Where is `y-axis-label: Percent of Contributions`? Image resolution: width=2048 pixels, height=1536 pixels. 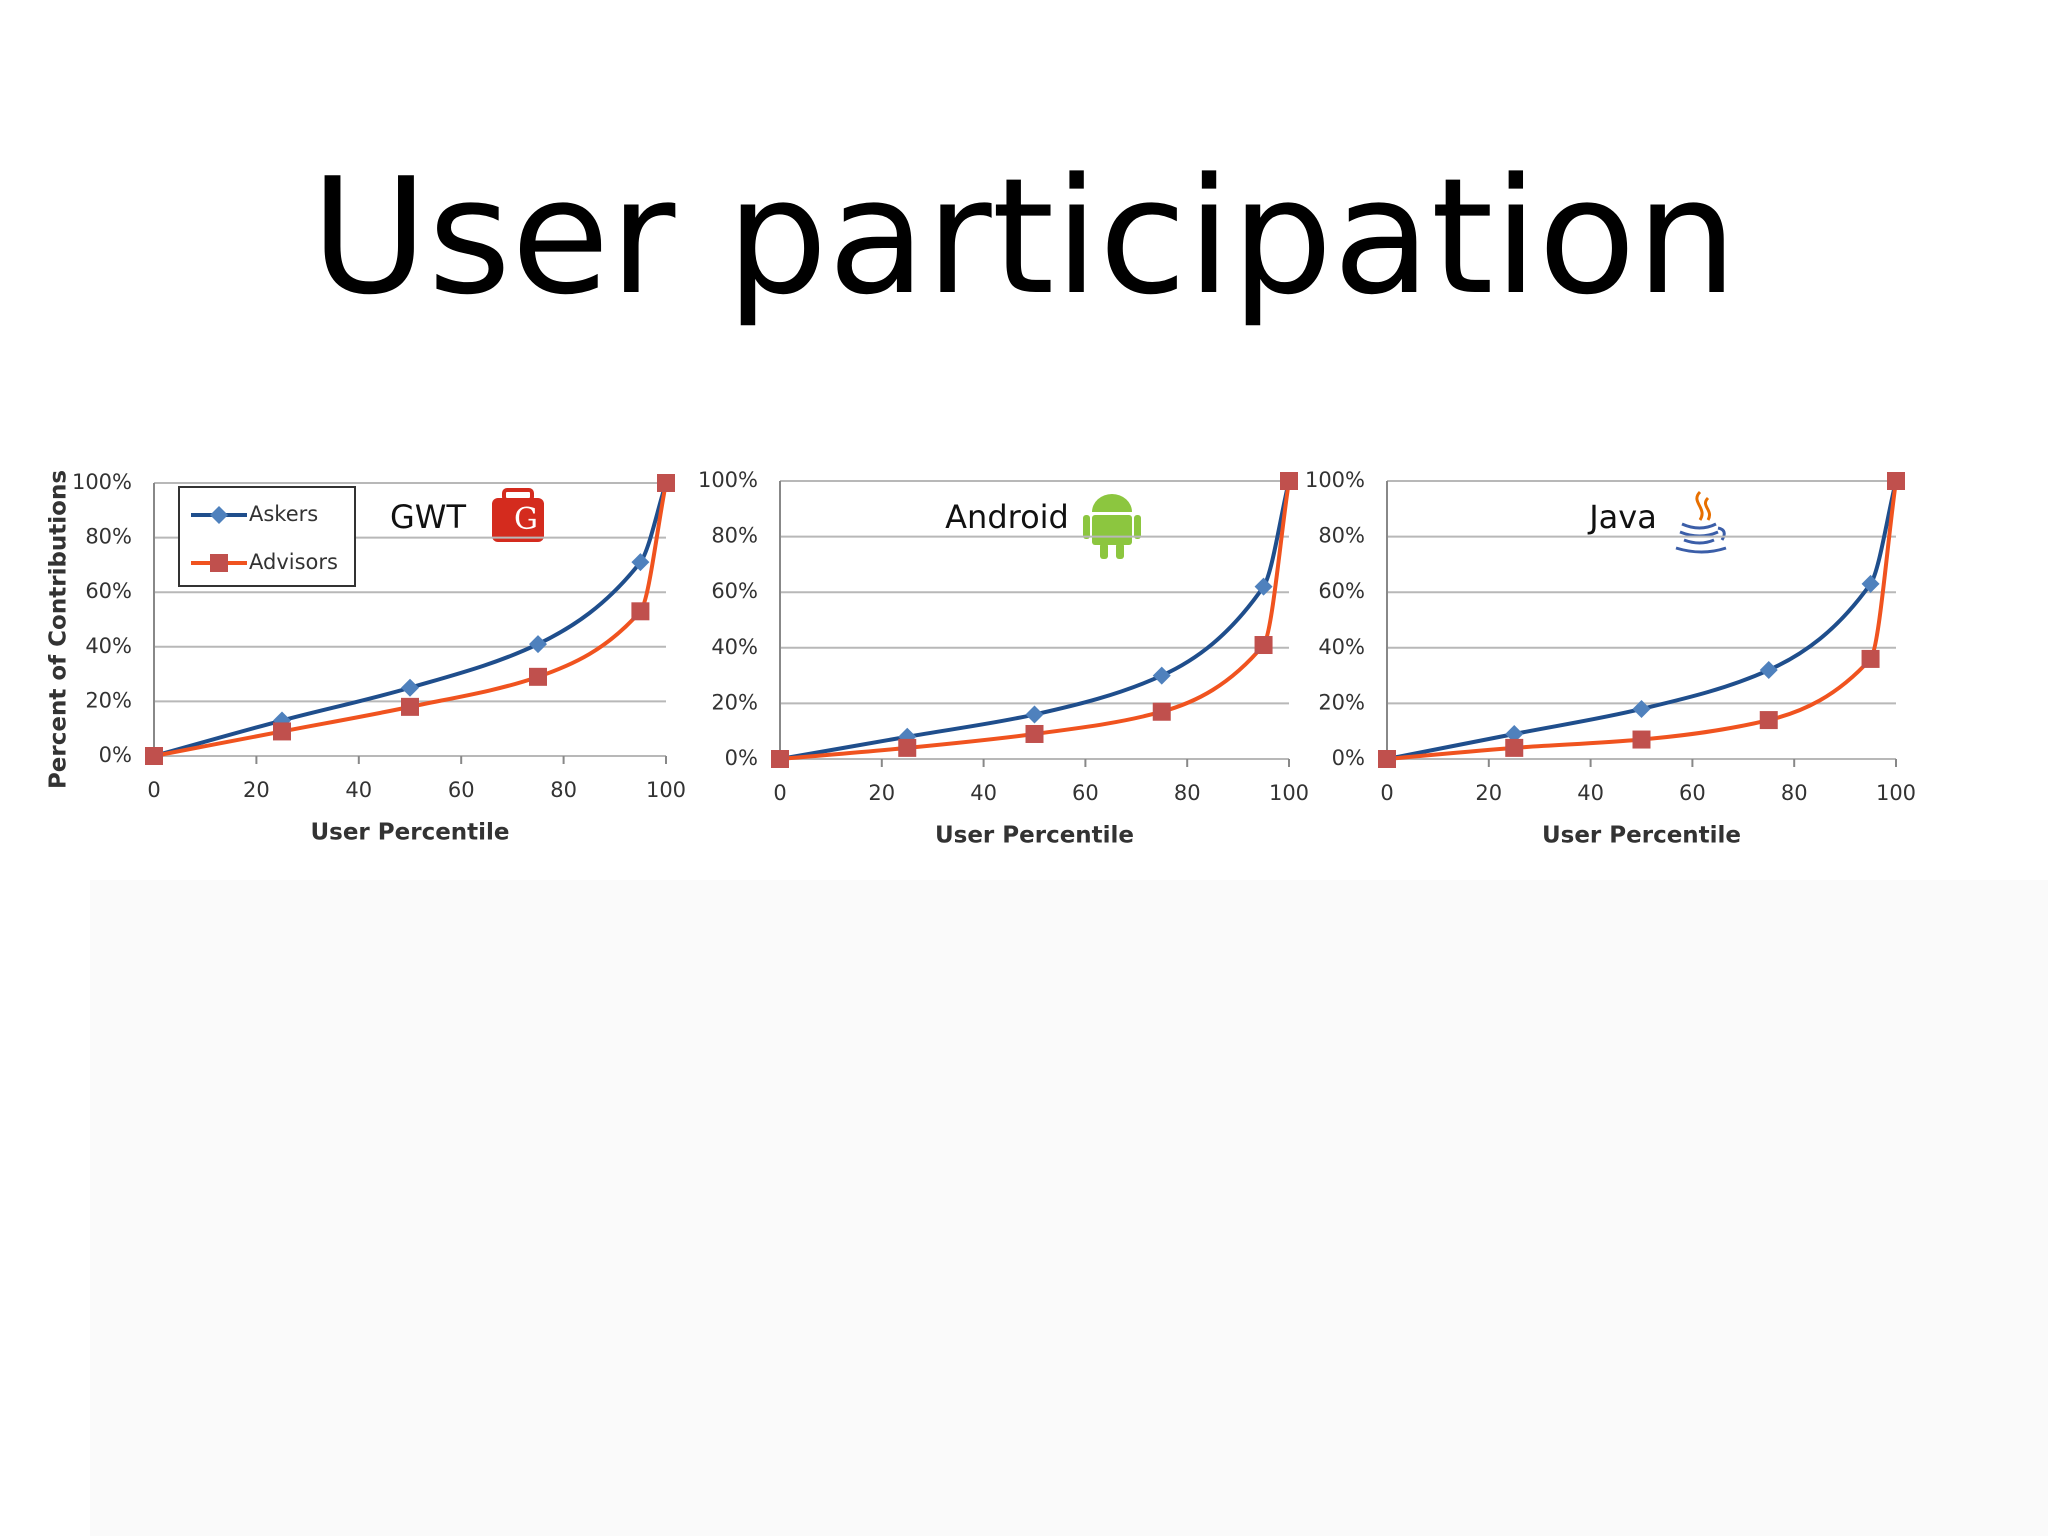
y-axis-label: Percent of Contributions is located at coordinates (59, 629).